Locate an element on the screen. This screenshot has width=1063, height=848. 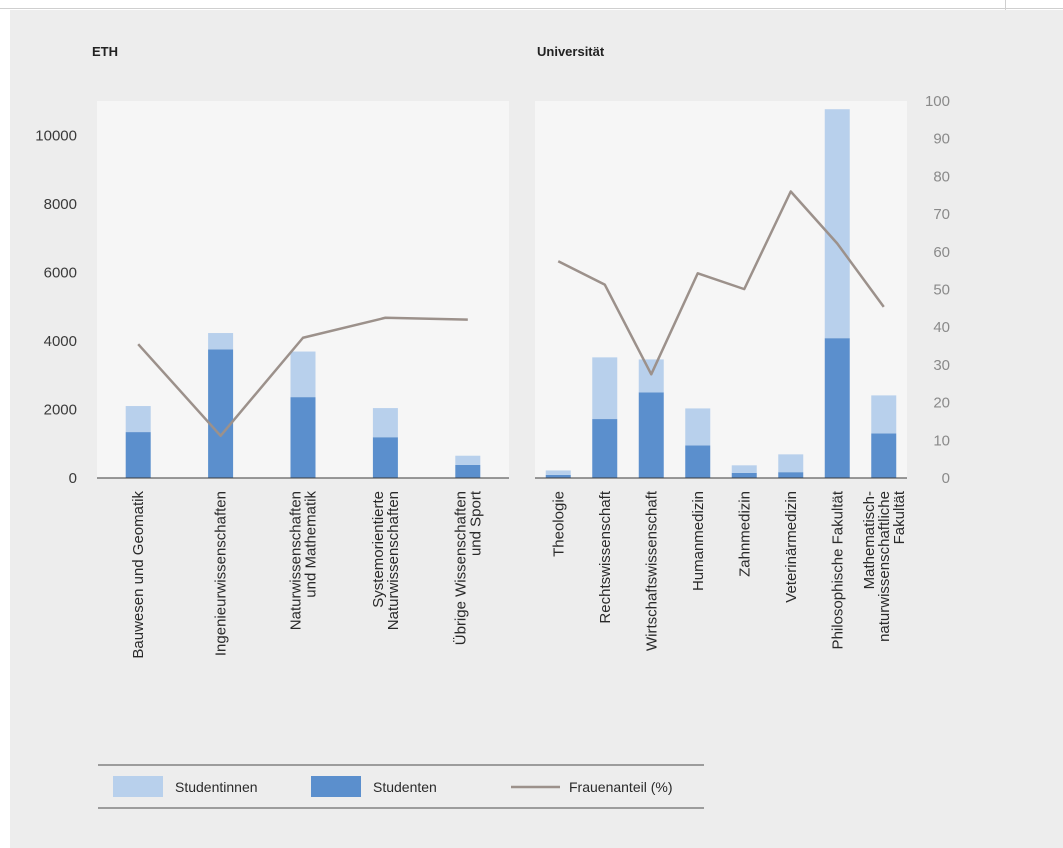
eth-line-frauenanteil is located at coordinates (302, 377).